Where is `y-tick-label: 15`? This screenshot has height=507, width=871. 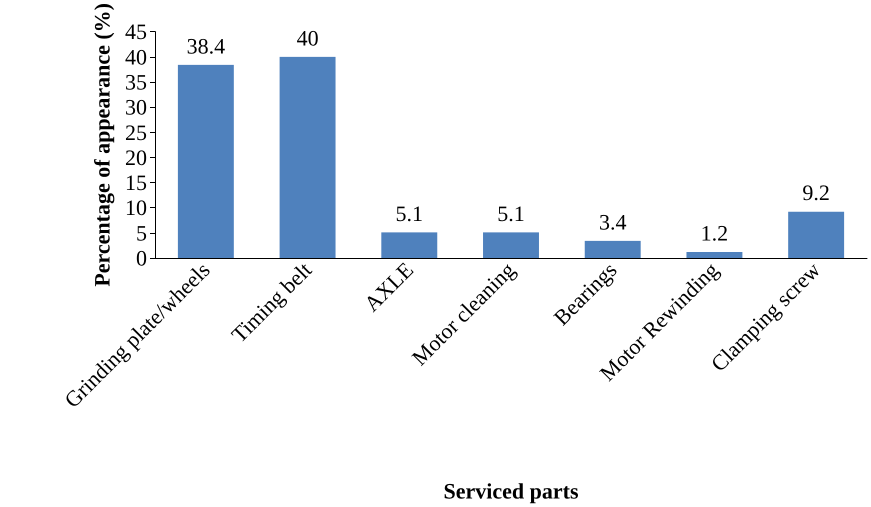
y-tick-label: 15 is located at coordinates (136, 183).